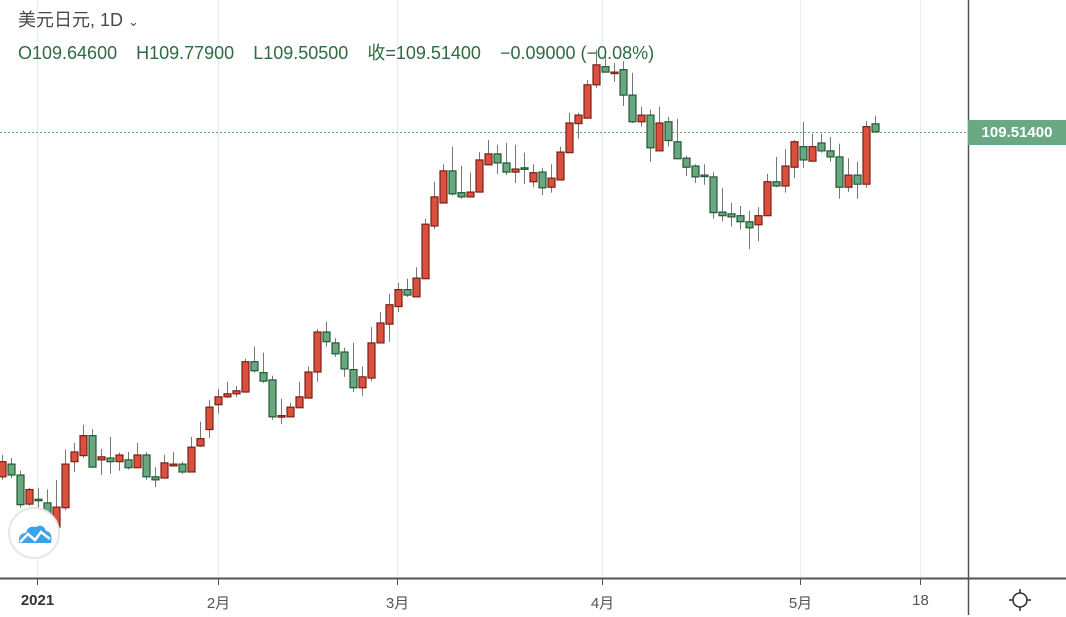  What do you see at coordinates (1020, 600) in the screenshot?
I see `gear-icon` at bounding box center [1020, 600].